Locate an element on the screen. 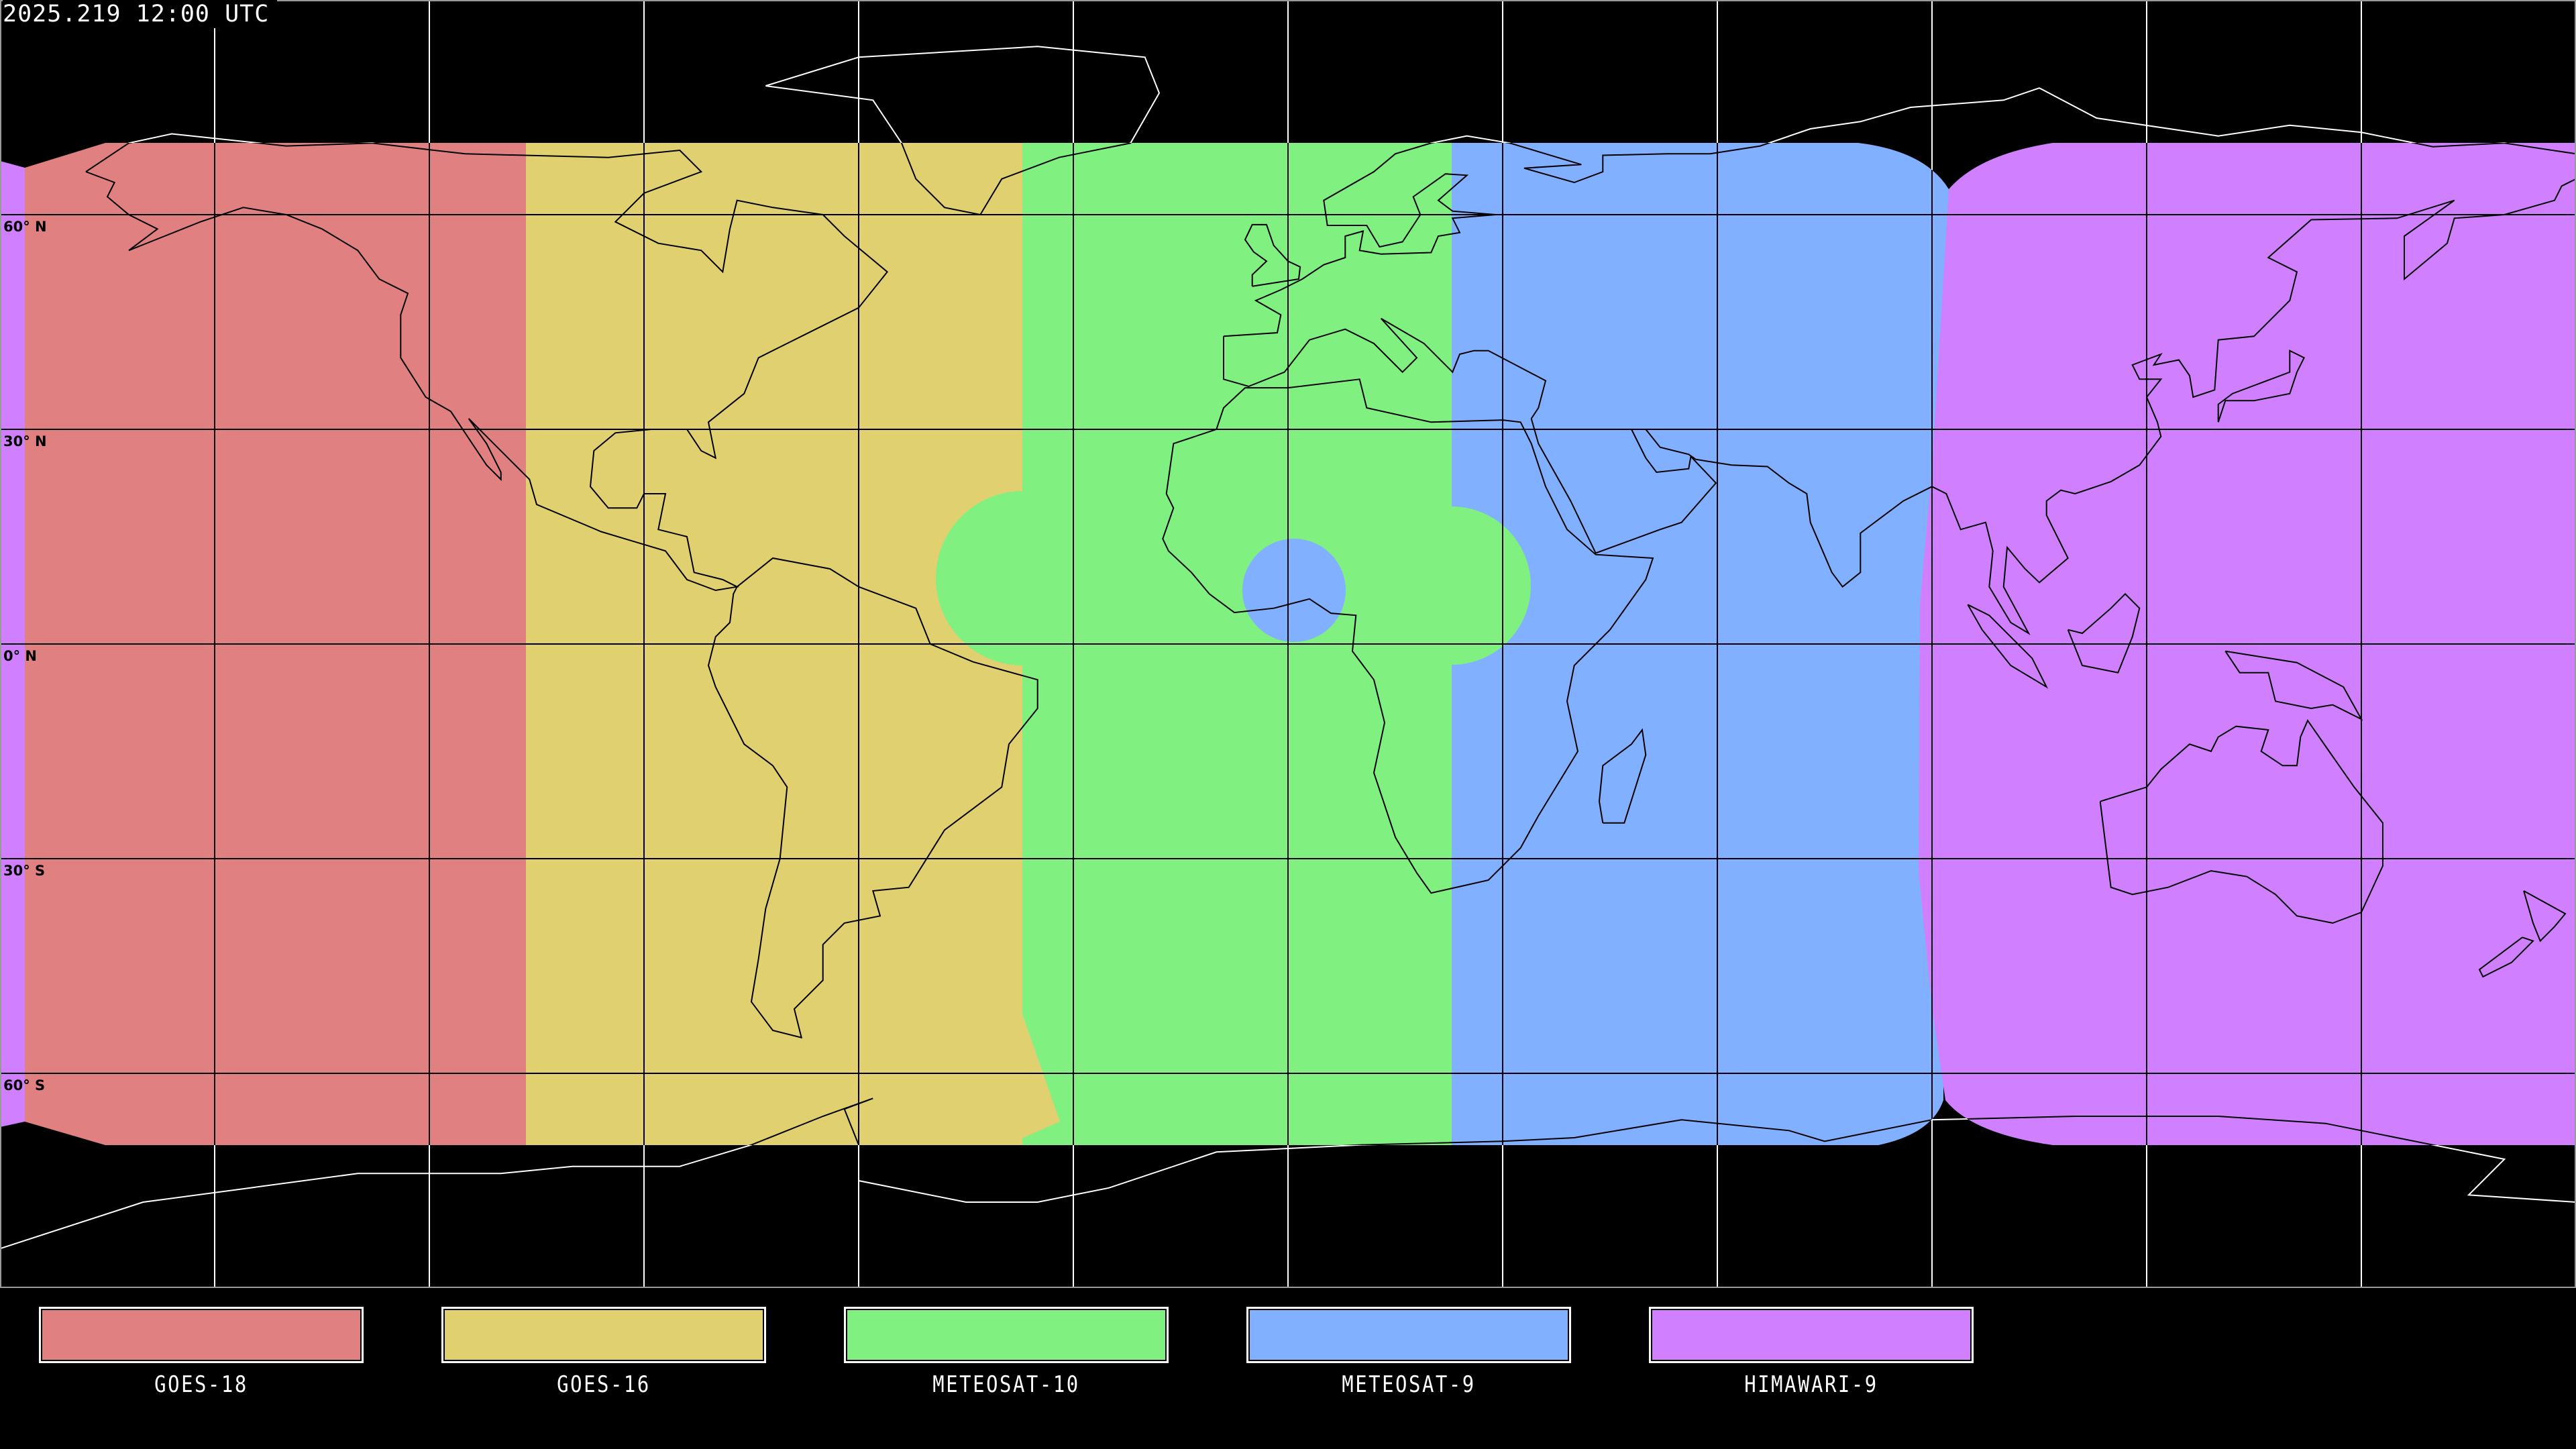  legend-label: METEOSAT-10 is located at coordinates (1006, 1384).